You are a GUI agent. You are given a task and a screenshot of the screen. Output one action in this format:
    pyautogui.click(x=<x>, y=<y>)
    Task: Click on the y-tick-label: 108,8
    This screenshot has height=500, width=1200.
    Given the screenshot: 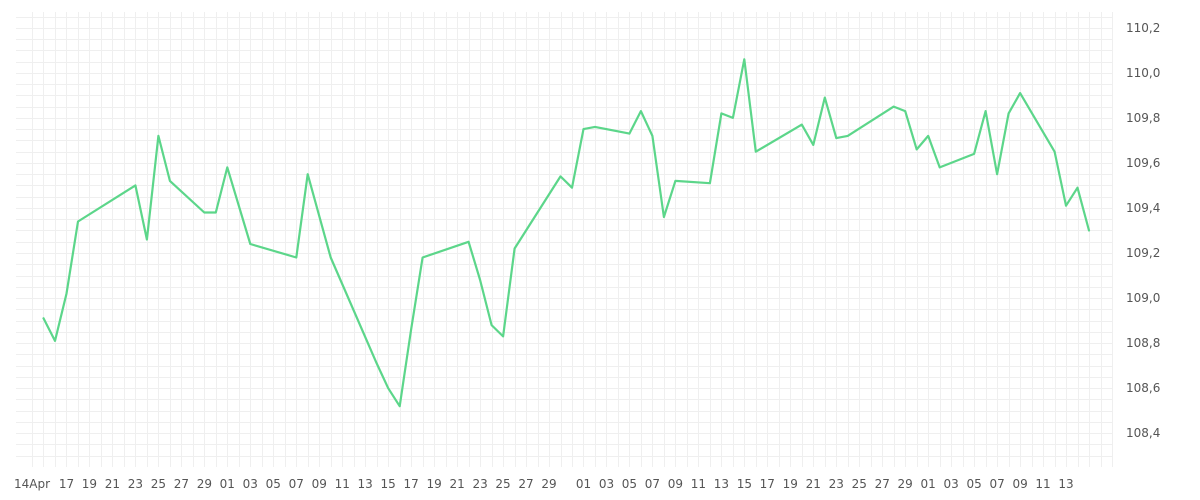 What is the action you would take?
    pyautogui.click(x=1143, y=343)
    